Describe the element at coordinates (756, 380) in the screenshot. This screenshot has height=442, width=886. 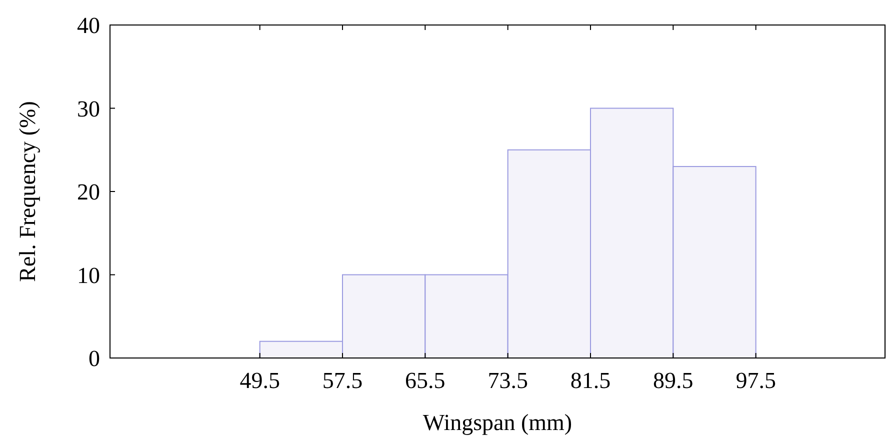
I see `x-tick-label: 97.5` at that location.